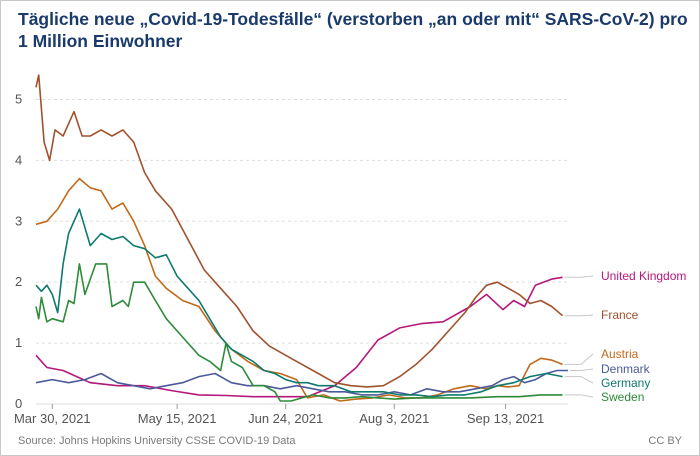  What do you see at coordinates (505, 418) in the screenshot?
I see `x-tick-label: Sep 13, 2021` at bounding box center [505, 418].